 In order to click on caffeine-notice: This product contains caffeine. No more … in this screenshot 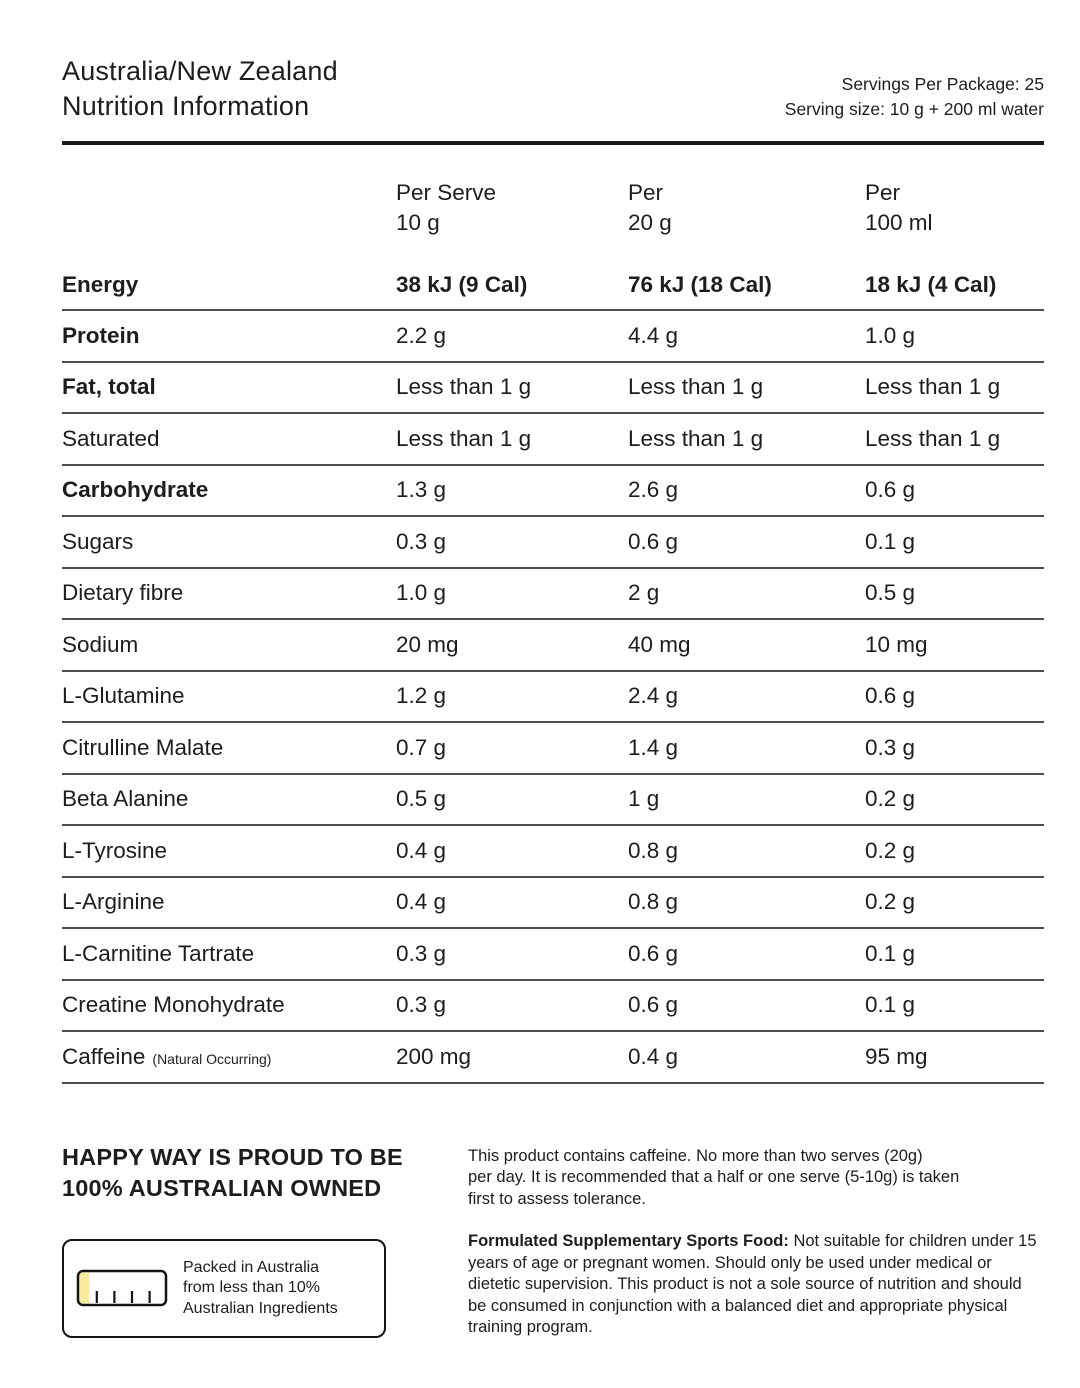, I will do `click(714, 1177)`.